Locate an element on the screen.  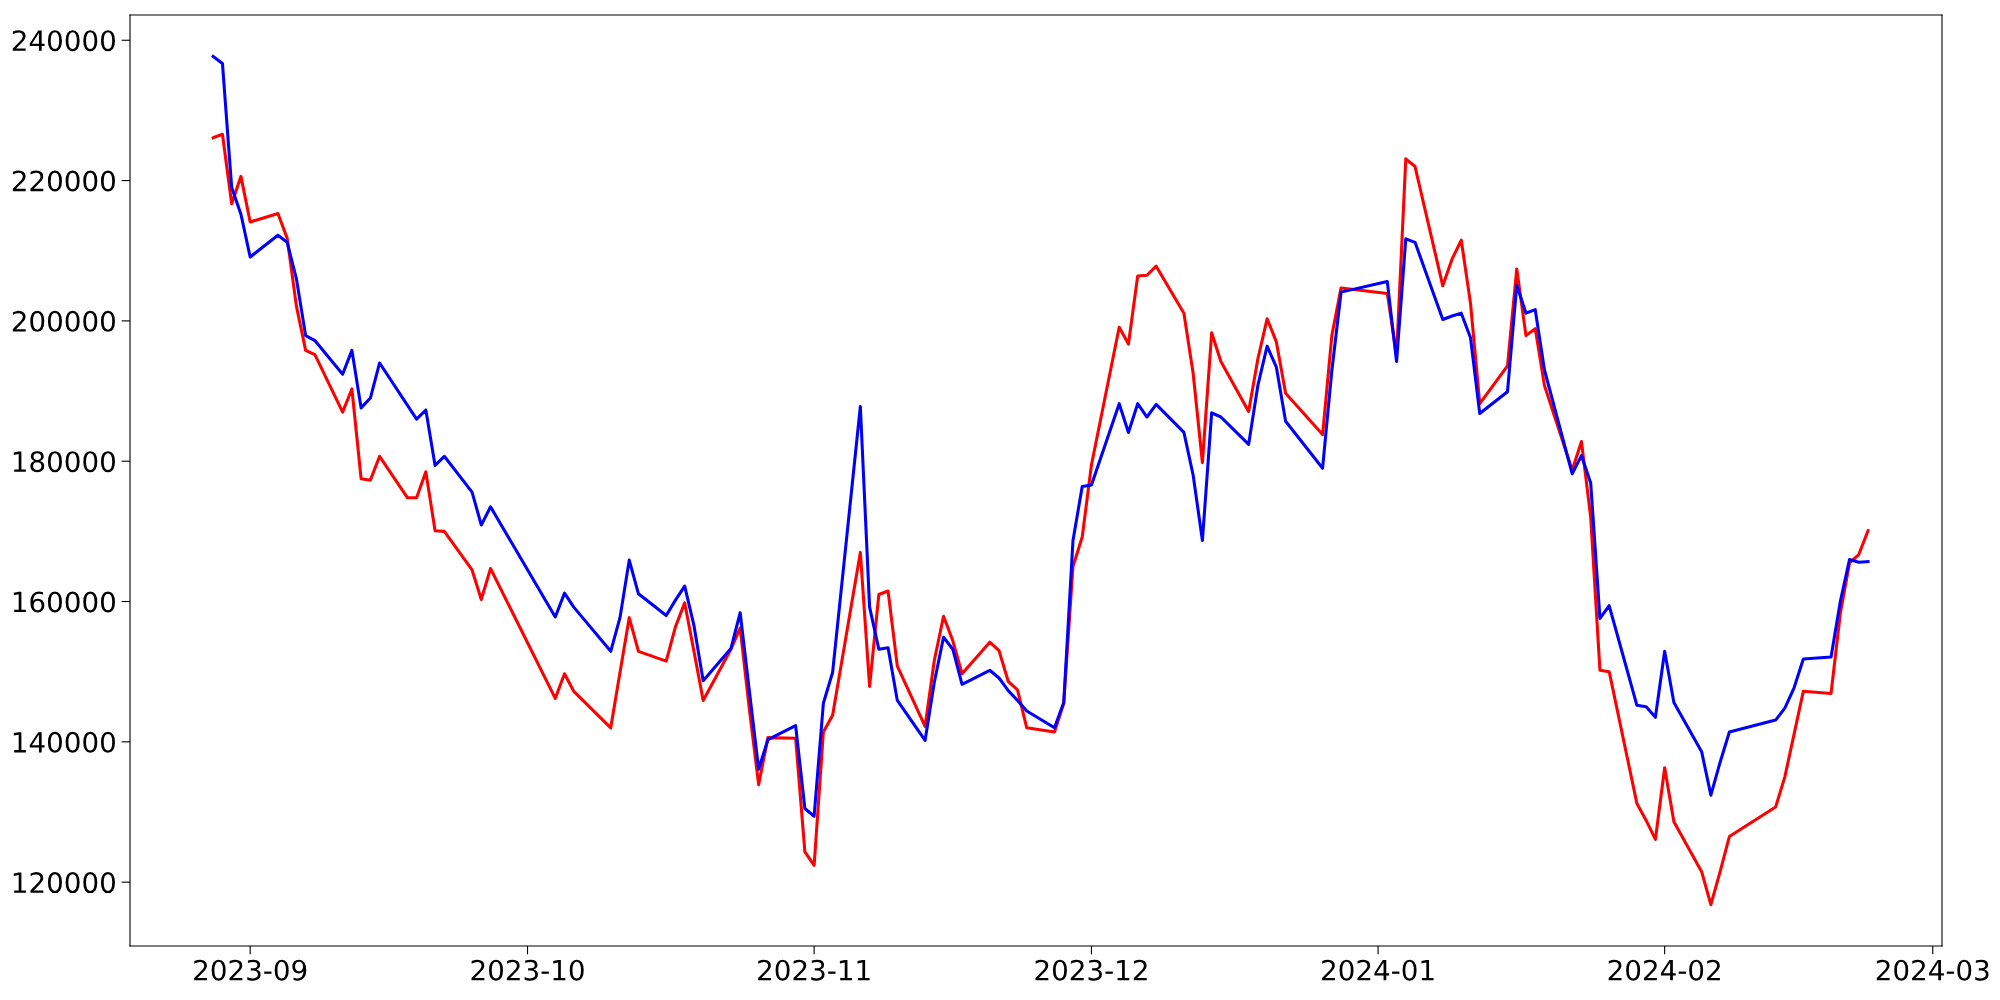
x-tick-label: 2023-09 is located at coordinates (250, 970).